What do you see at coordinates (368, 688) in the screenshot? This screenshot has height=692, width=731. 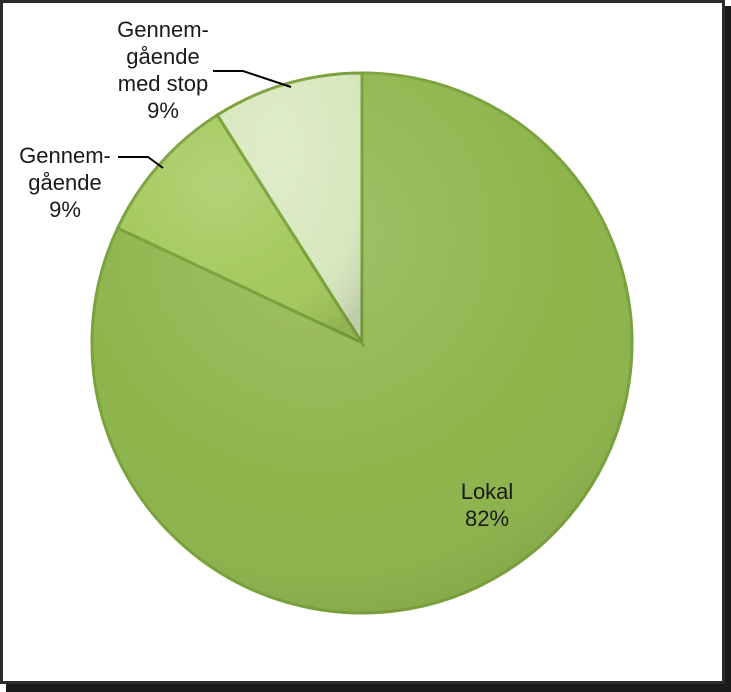 I see `frame-shadow-bottom` at bounding box center [368, 688].